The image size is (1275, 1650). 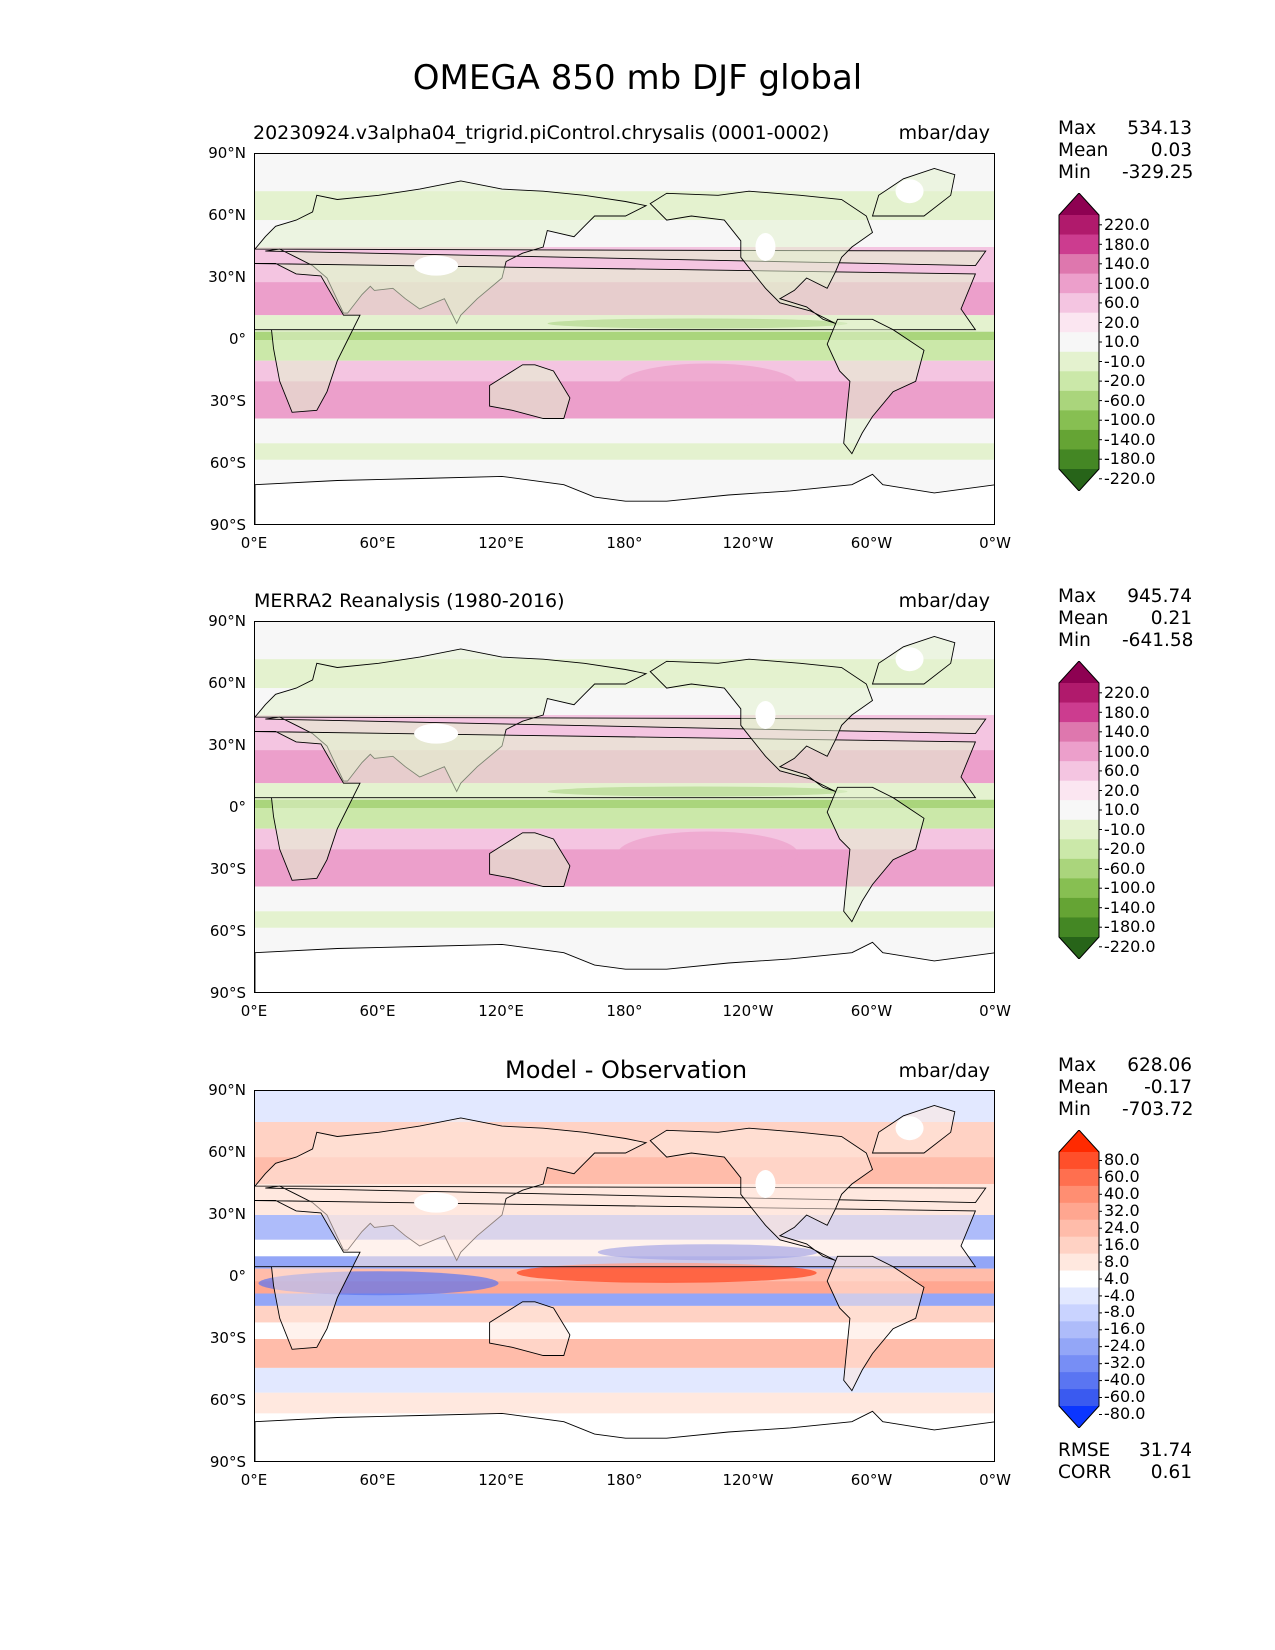 What do you see at coordinates (1125, 1397) in the screenshot?
I see `colorbar-label: -60.0` at bounding box center [1125, 1397].